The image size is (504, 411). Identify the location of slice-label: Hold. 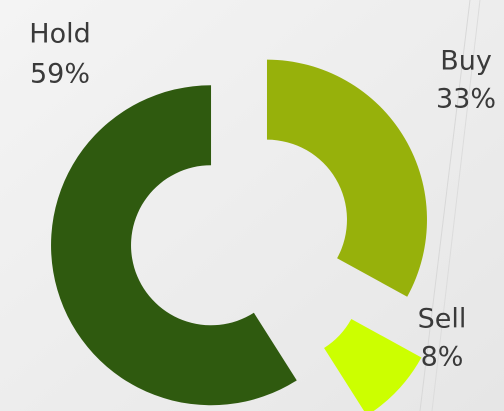
(59, 34).